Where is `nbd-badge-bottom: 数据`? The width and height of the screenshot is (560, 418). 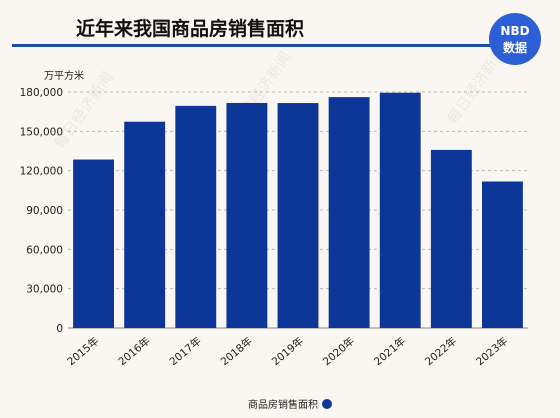 nbd-badge-bottom: 数据 is located at coordinates (515, 47).